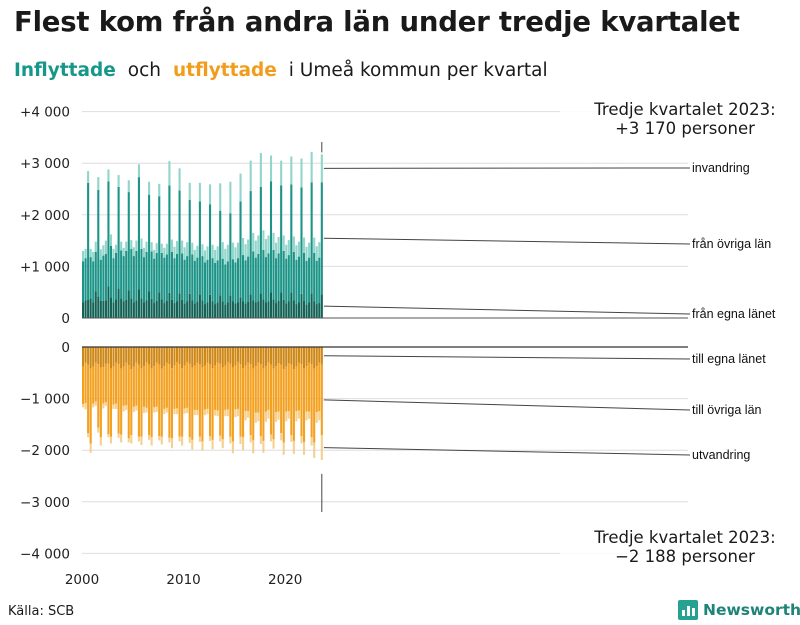 The height and width of the screenshot is (625, 800). Describe the element at coordinates (65, 70) in the screenshot. I see `subtitle-in-word: Inflyttade` at that location.